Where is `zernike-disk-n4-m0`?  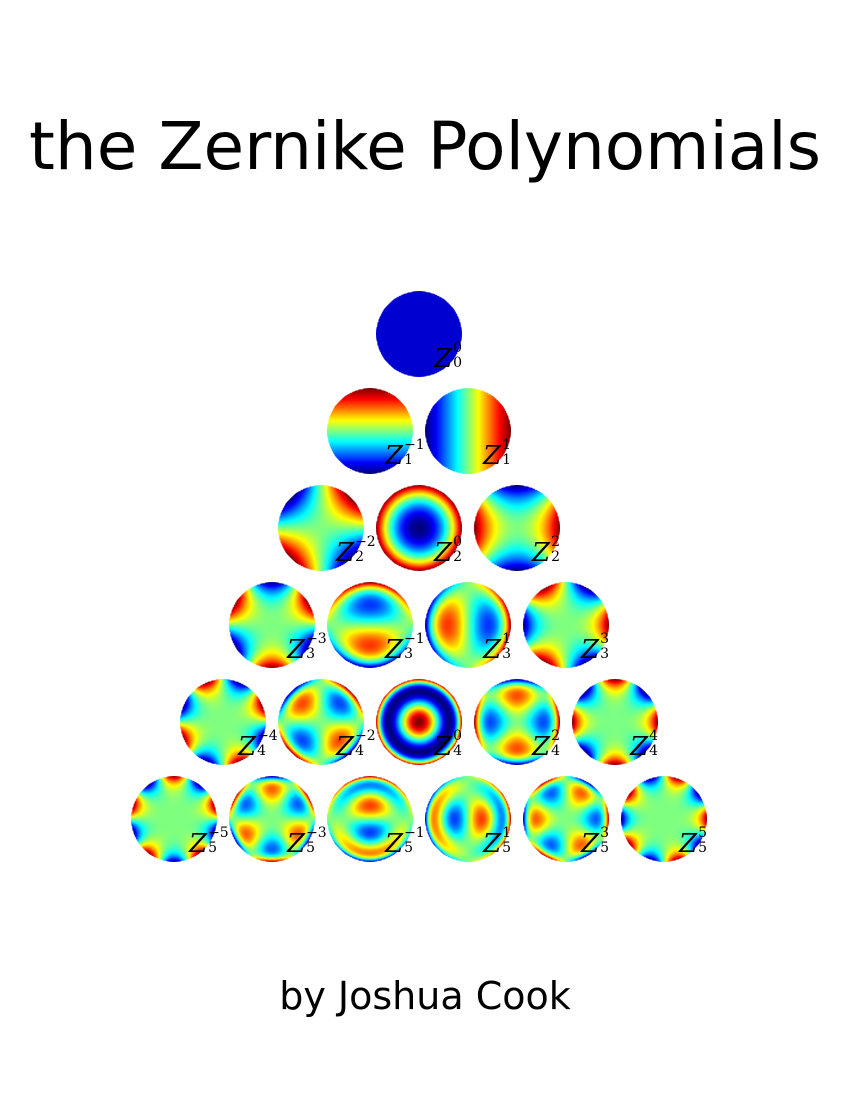
zernike-disk-n4-m0 is located at coordinates (419, 722).